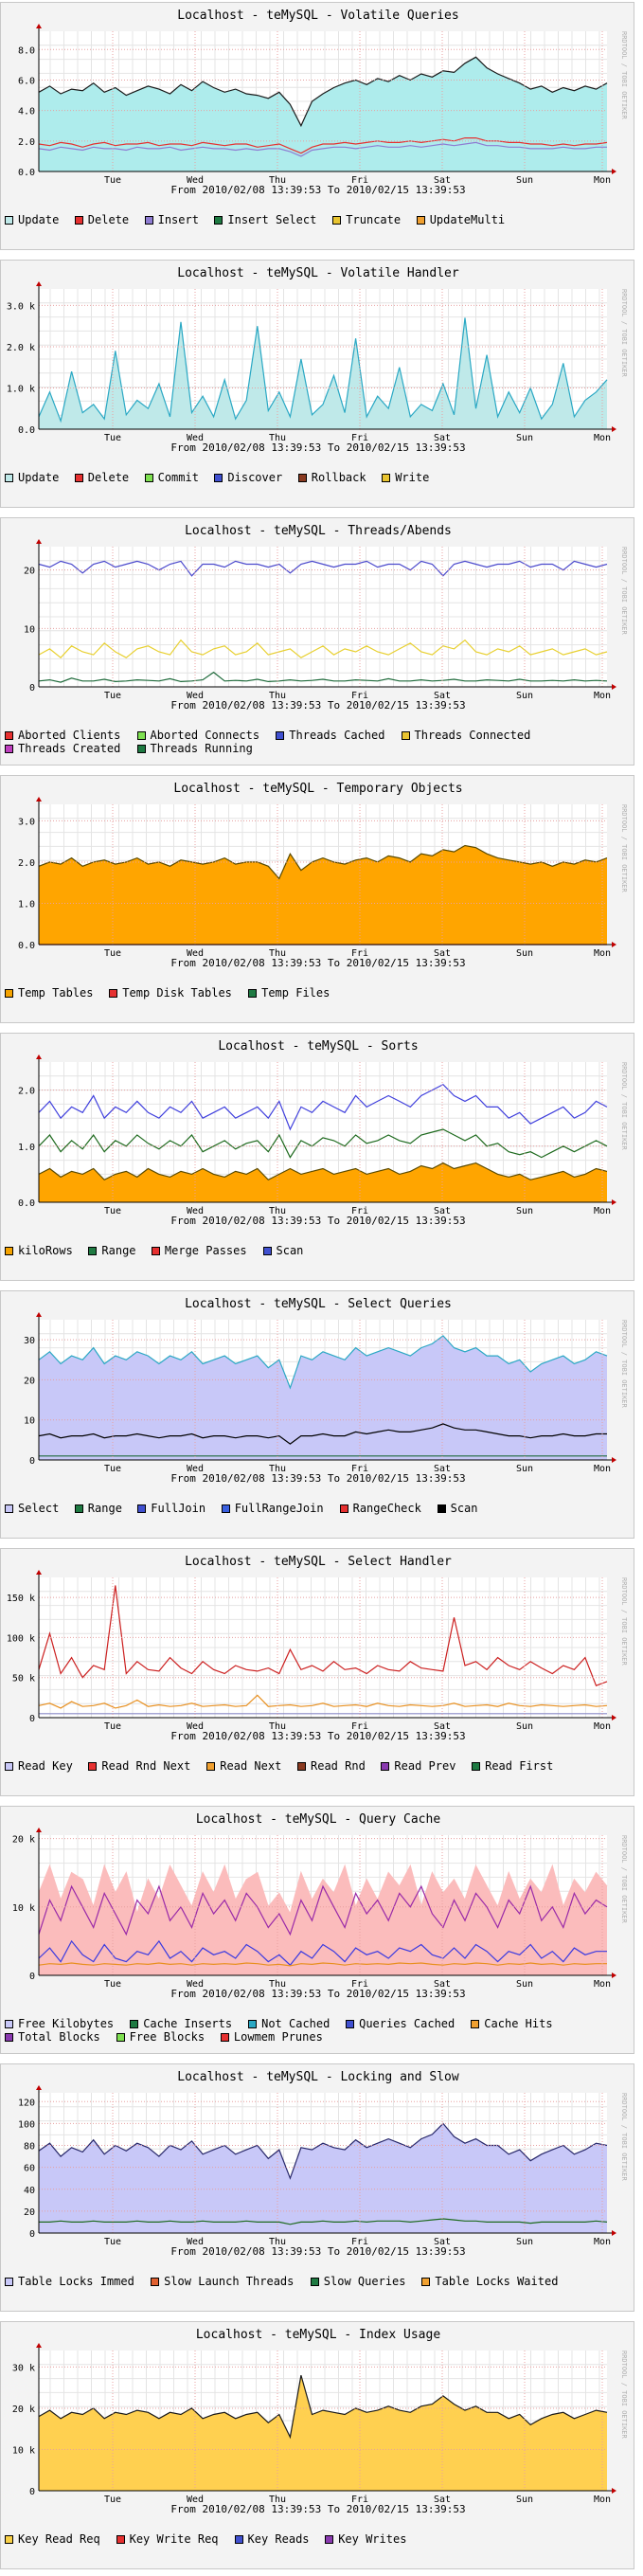  Describe the element at coordinates (472, 735) in the screenshot. I see `legend-label: Threads Connected` at that location.